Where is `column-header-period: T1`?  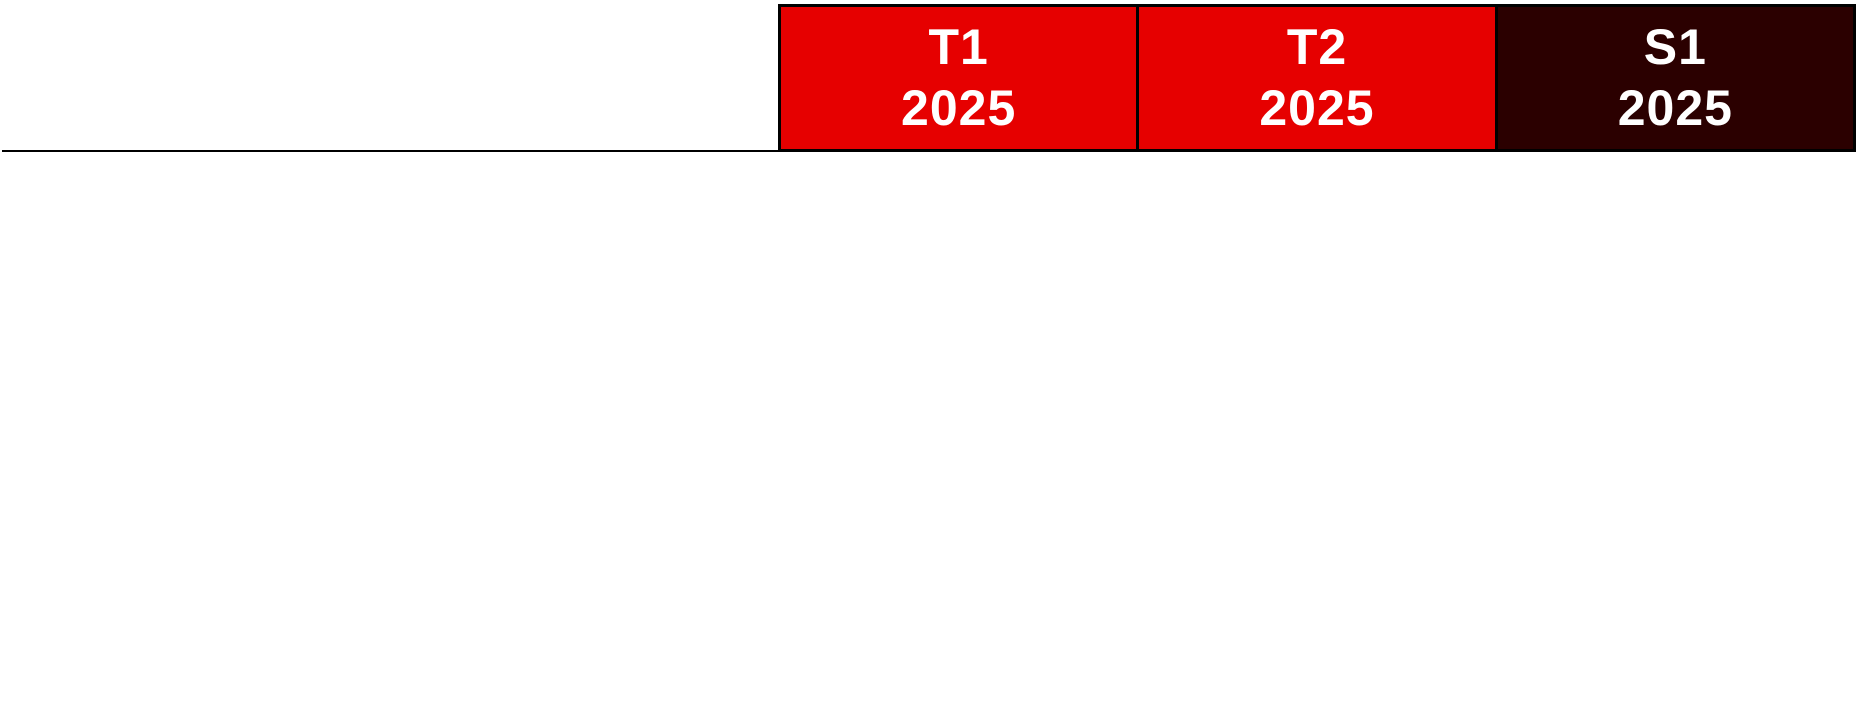
column-header-period: T1 is located at coordinates (958, 47).